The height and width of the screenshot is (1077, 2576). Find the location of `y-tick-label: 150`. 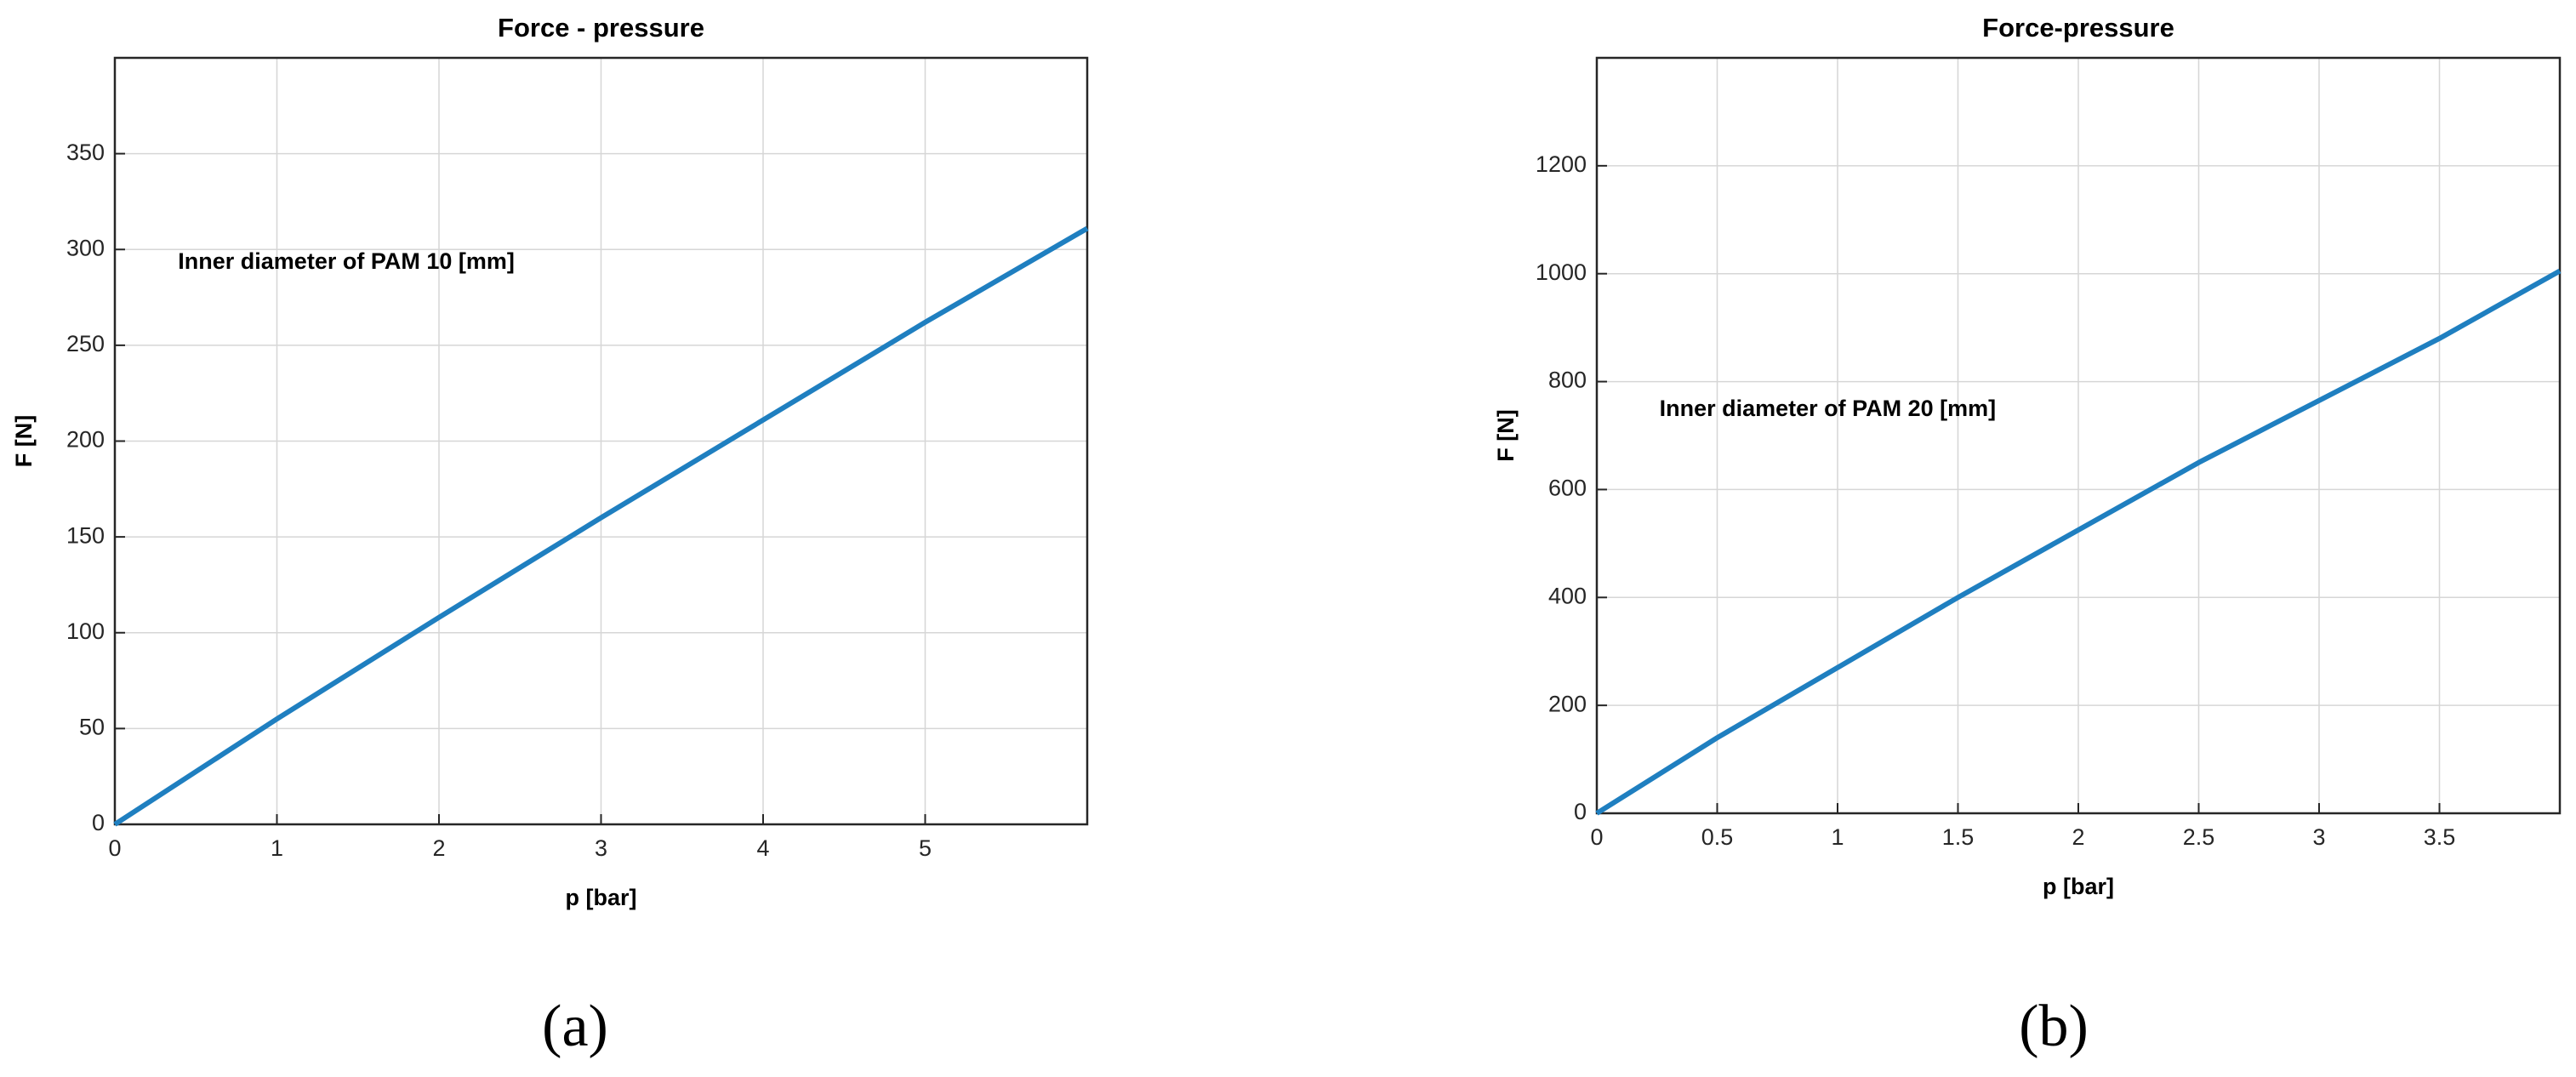

y-tick-label: 150 is located at coordinates (86, 535).